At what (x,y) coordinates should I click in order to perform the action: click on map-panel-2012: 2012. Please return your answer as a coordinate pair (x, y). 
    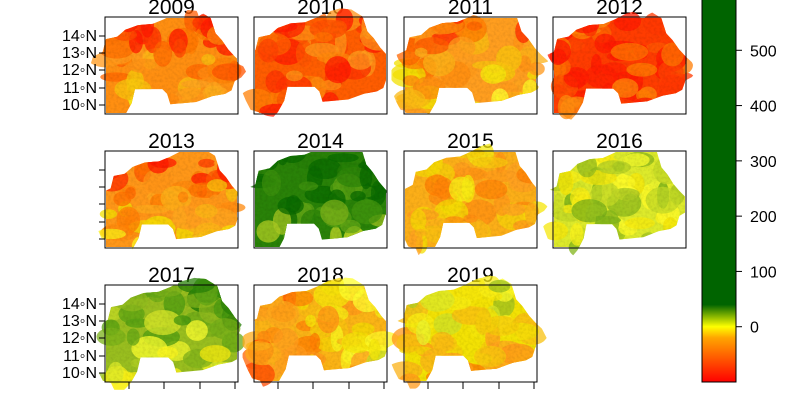
    Looking at the image, I should click on (618, 60).